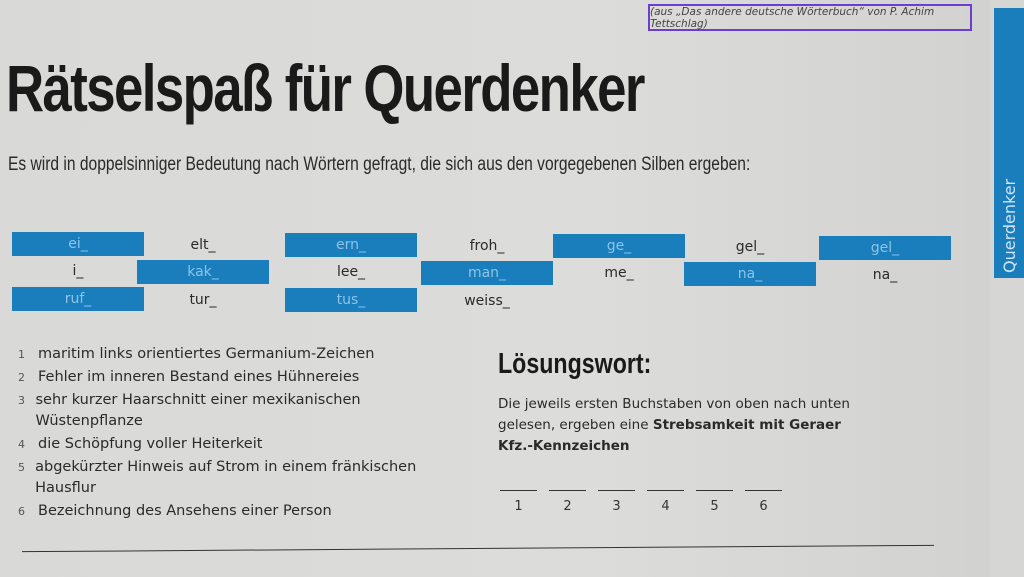  Describe the element at coordinates (21, 467) in the screenshot. I see `clue-number: 5` at that location.